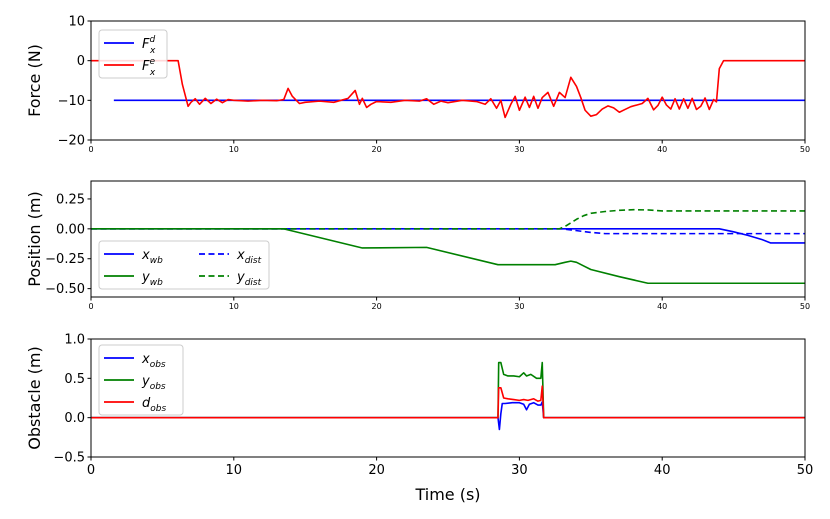 The image size is (830, 519). What do you see at coordinates (133, 54) in the screenshot?
I see `legend: Fd xFe x` at bounding box center [133, 54].